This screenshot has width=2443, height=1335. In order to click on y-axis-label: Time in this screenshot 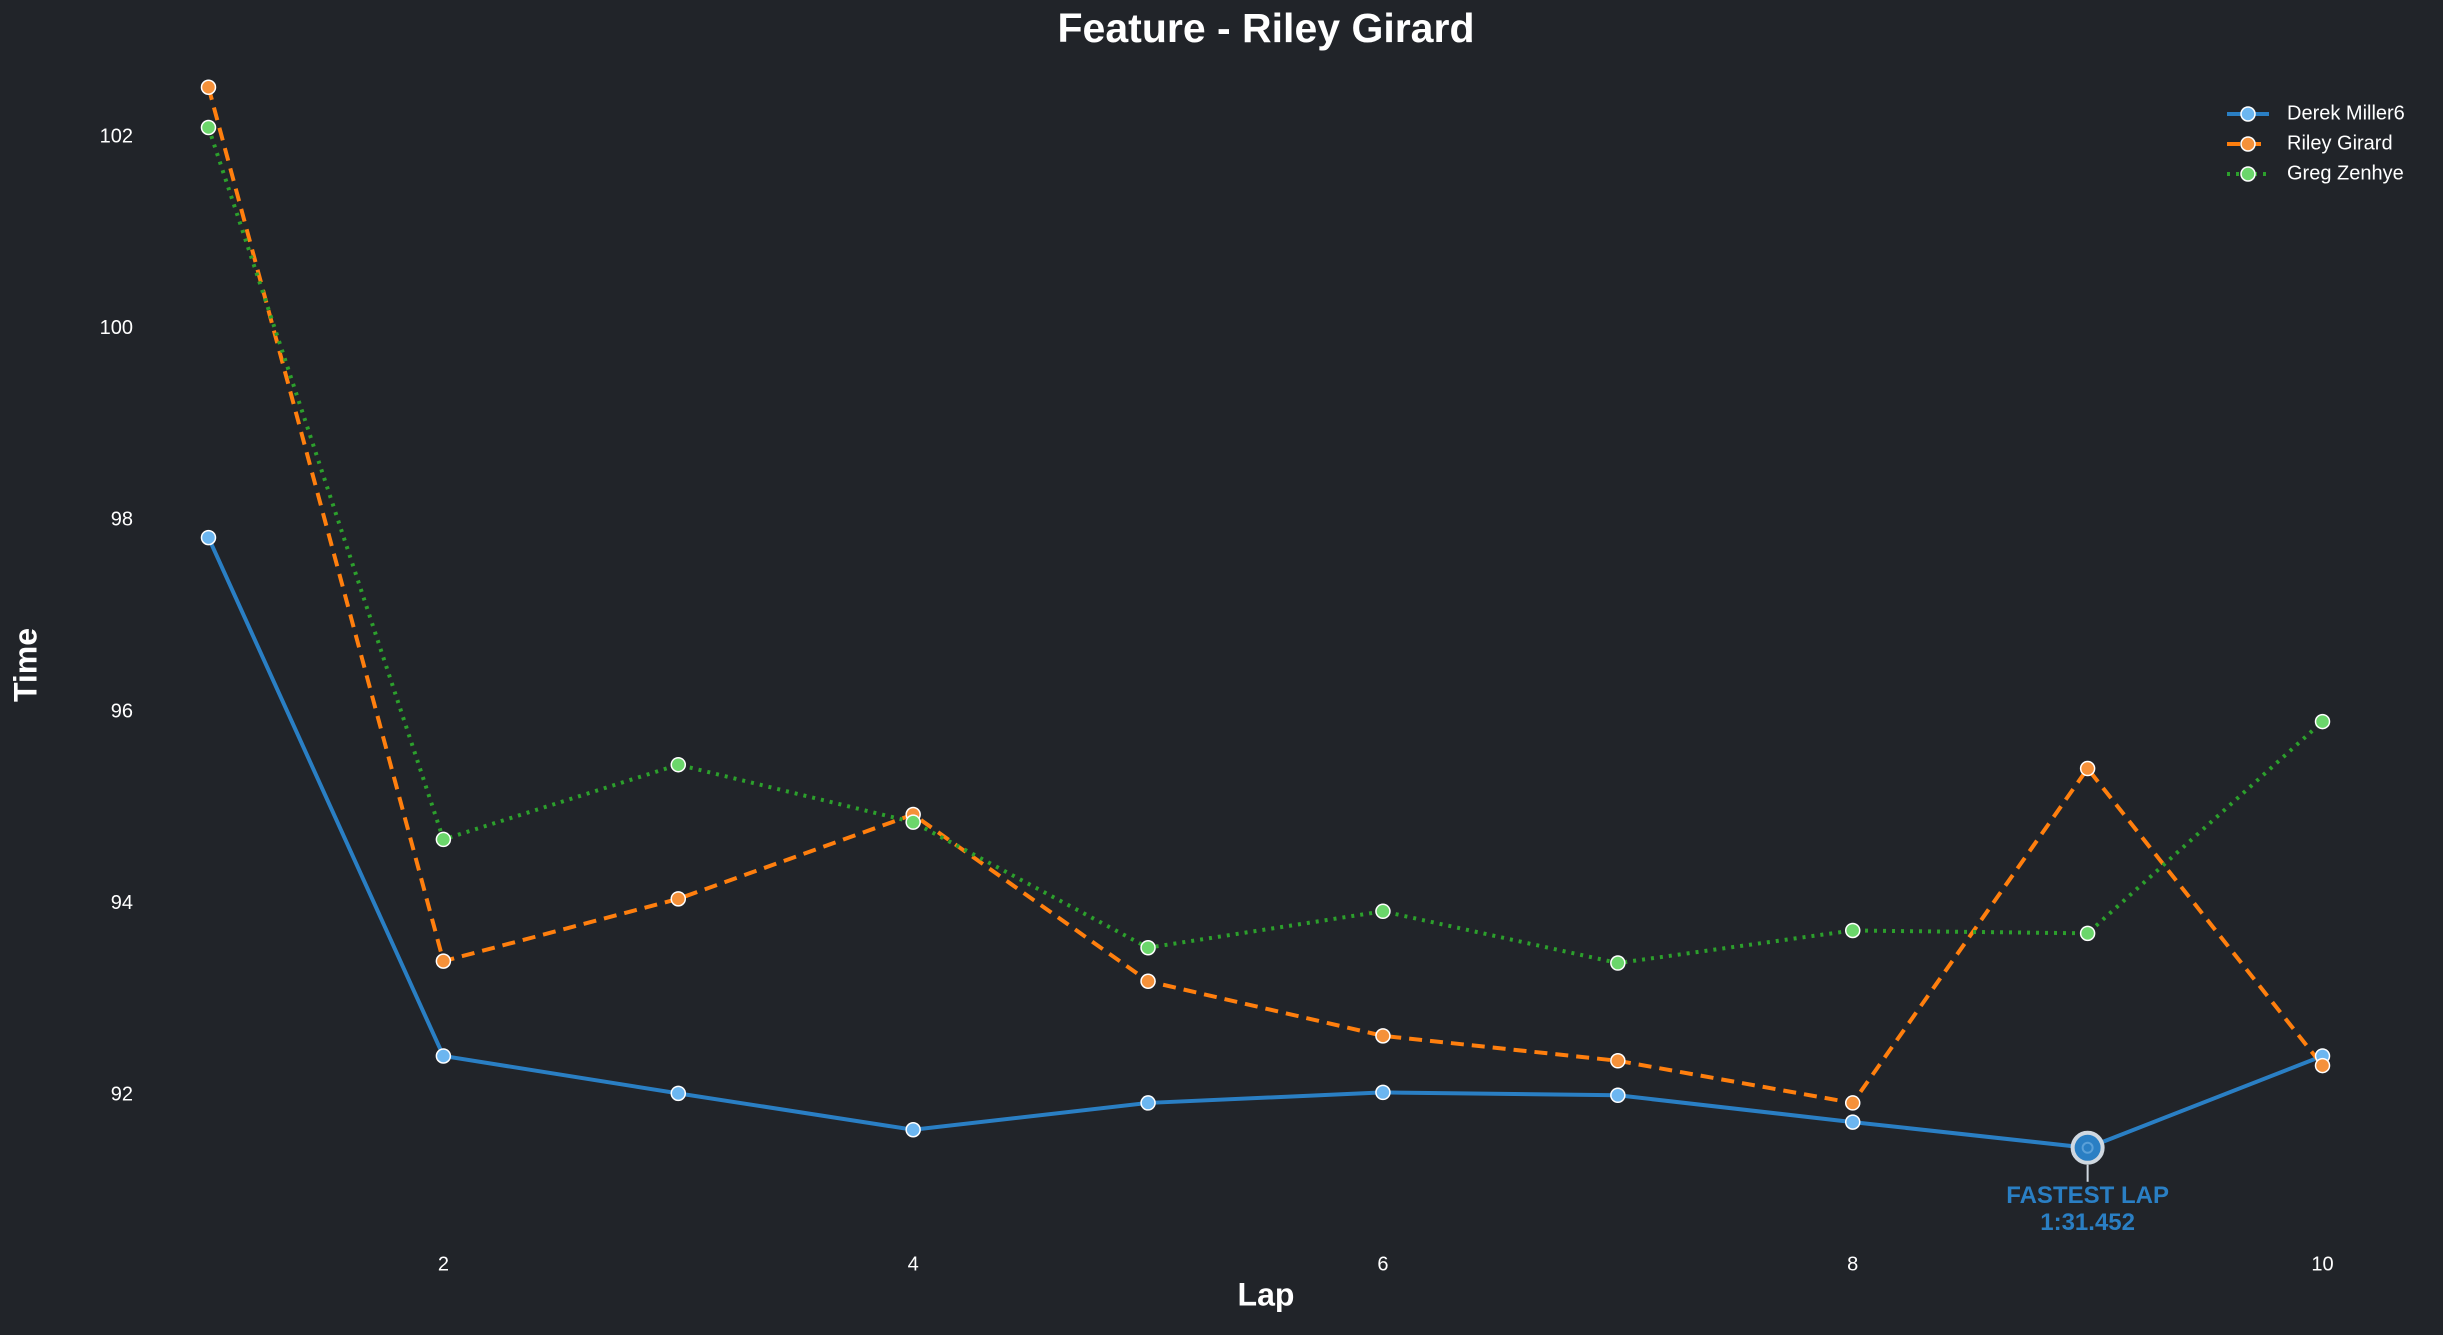, I will do `click(25, 665)`.